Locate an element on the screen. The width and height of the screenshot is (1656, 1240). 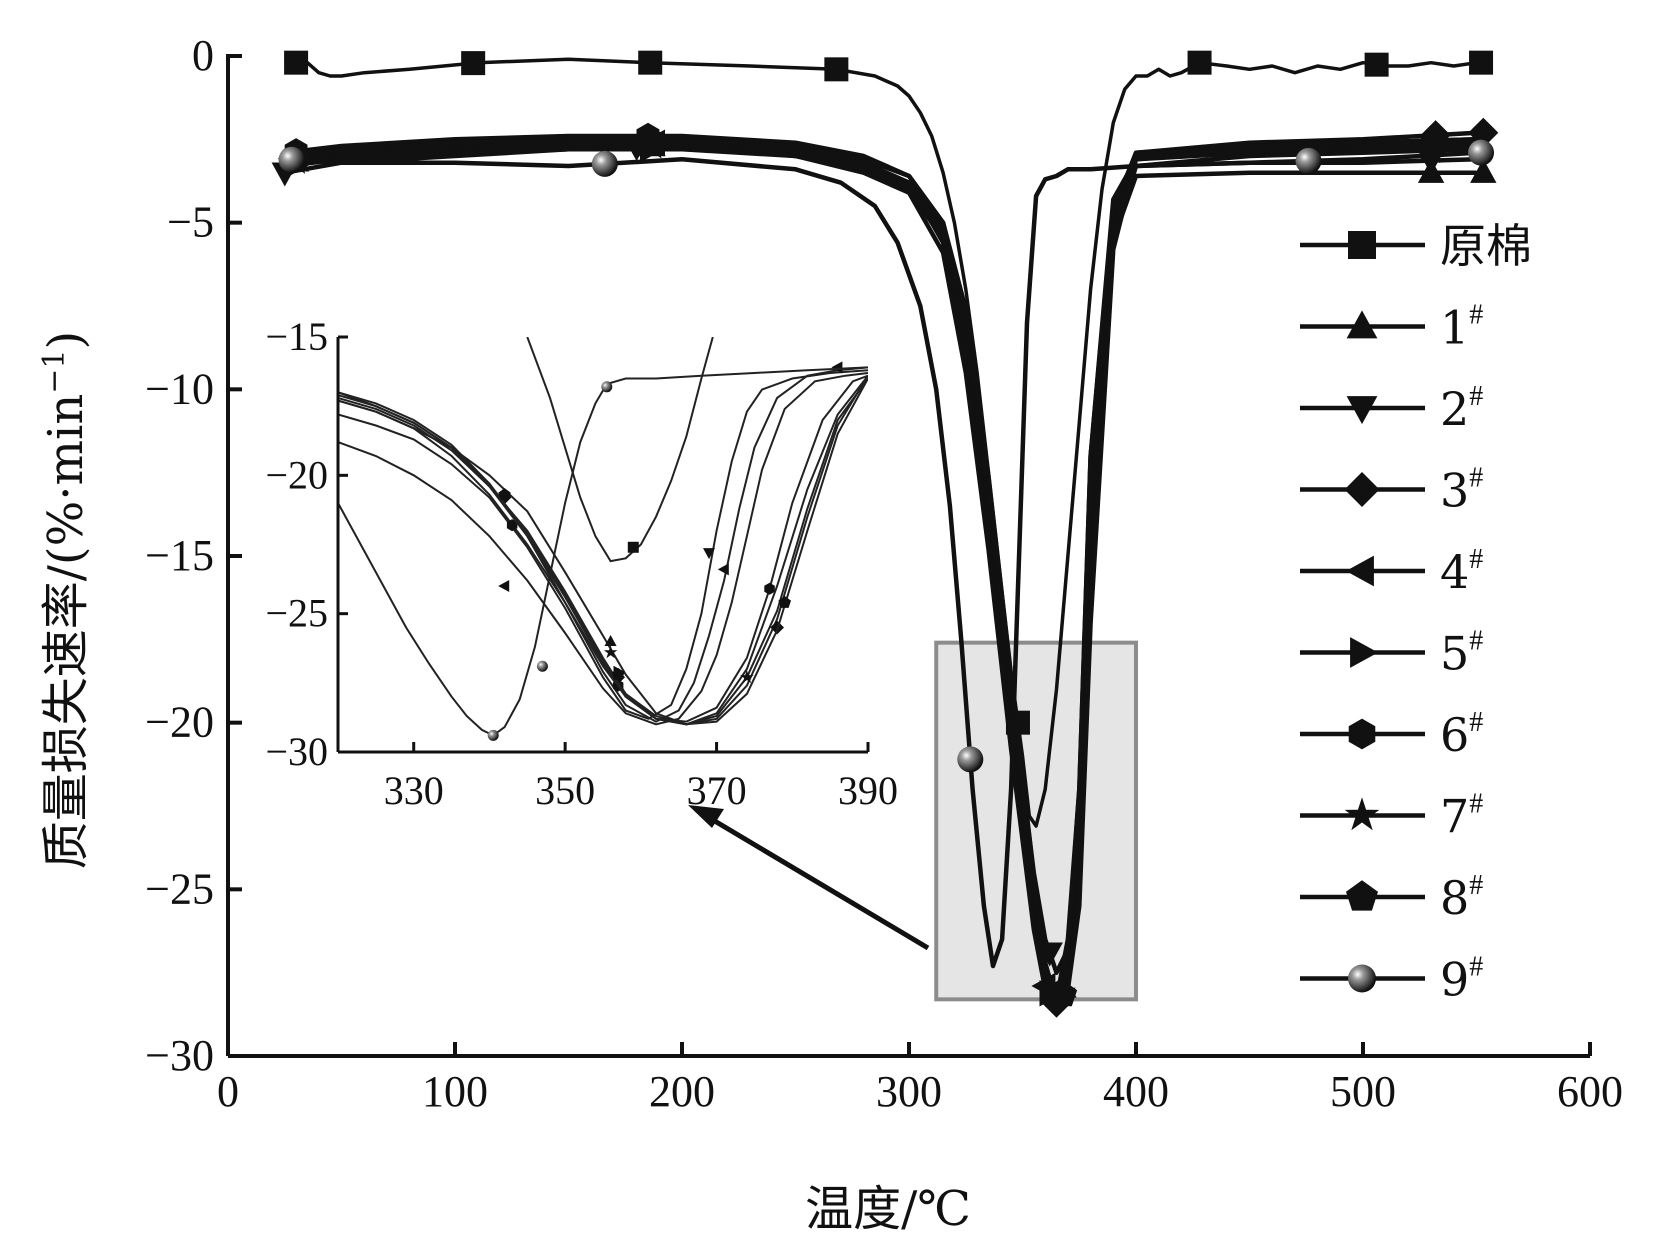
legend-label-number: 9 is located at coordinates (1454, 980).